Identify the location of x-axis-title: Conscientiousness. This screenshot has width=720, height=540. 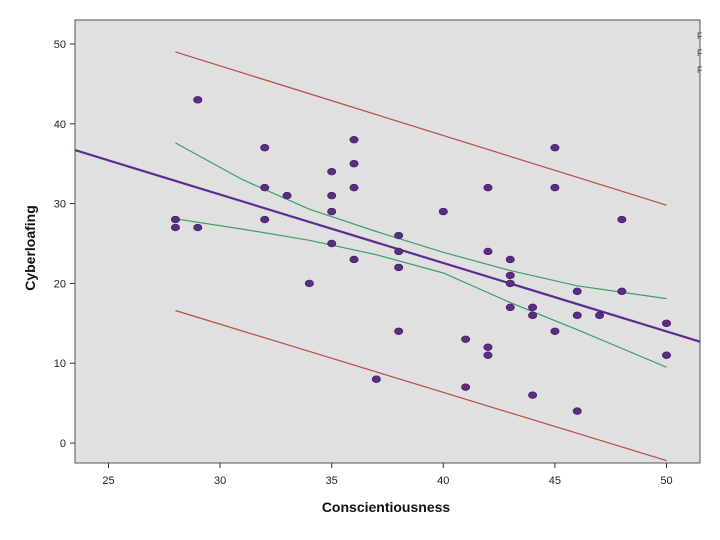
(386, 507).